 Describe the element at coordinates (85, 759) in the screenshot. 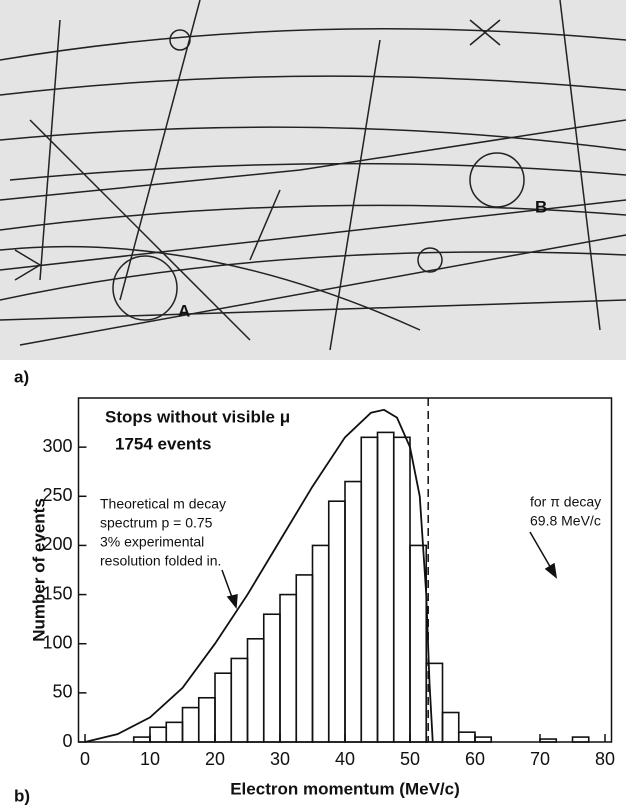

I see `x-tick-label: 0` at that location.